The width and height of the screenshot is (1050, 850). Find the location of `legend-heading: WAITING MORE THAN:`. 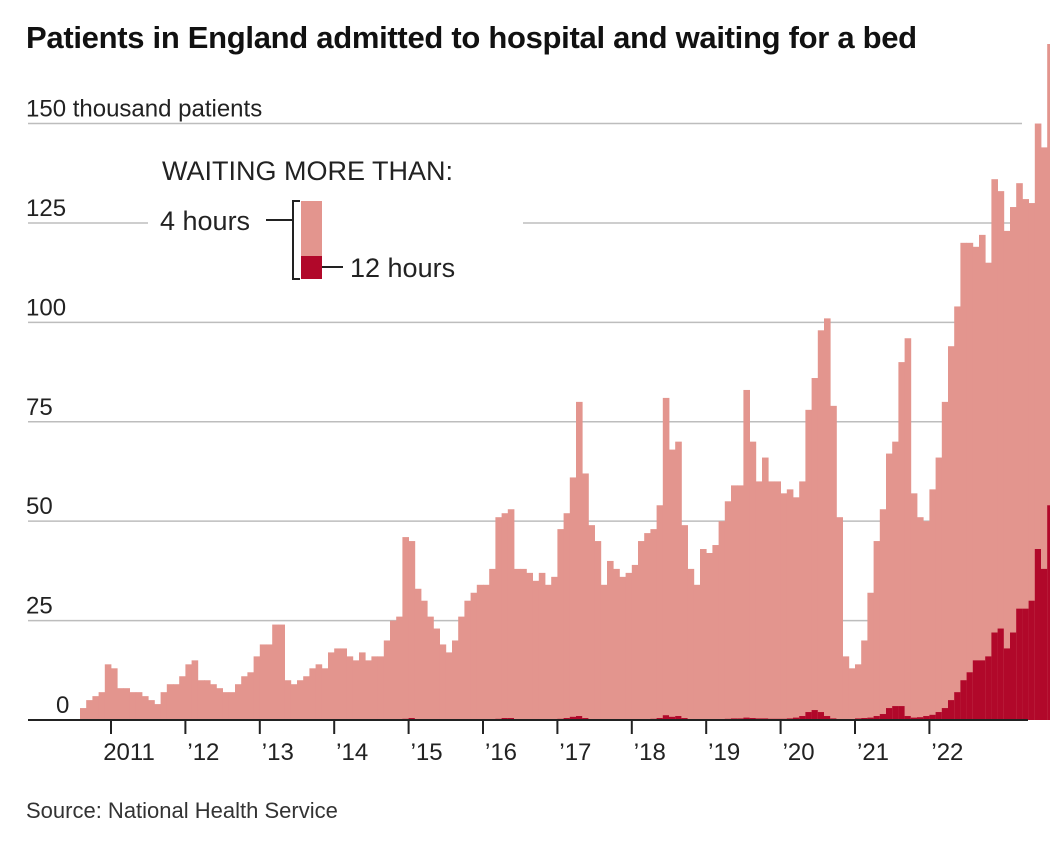

legend-heading: WAITING MORE THAN: is located at coordinates (307, 171).